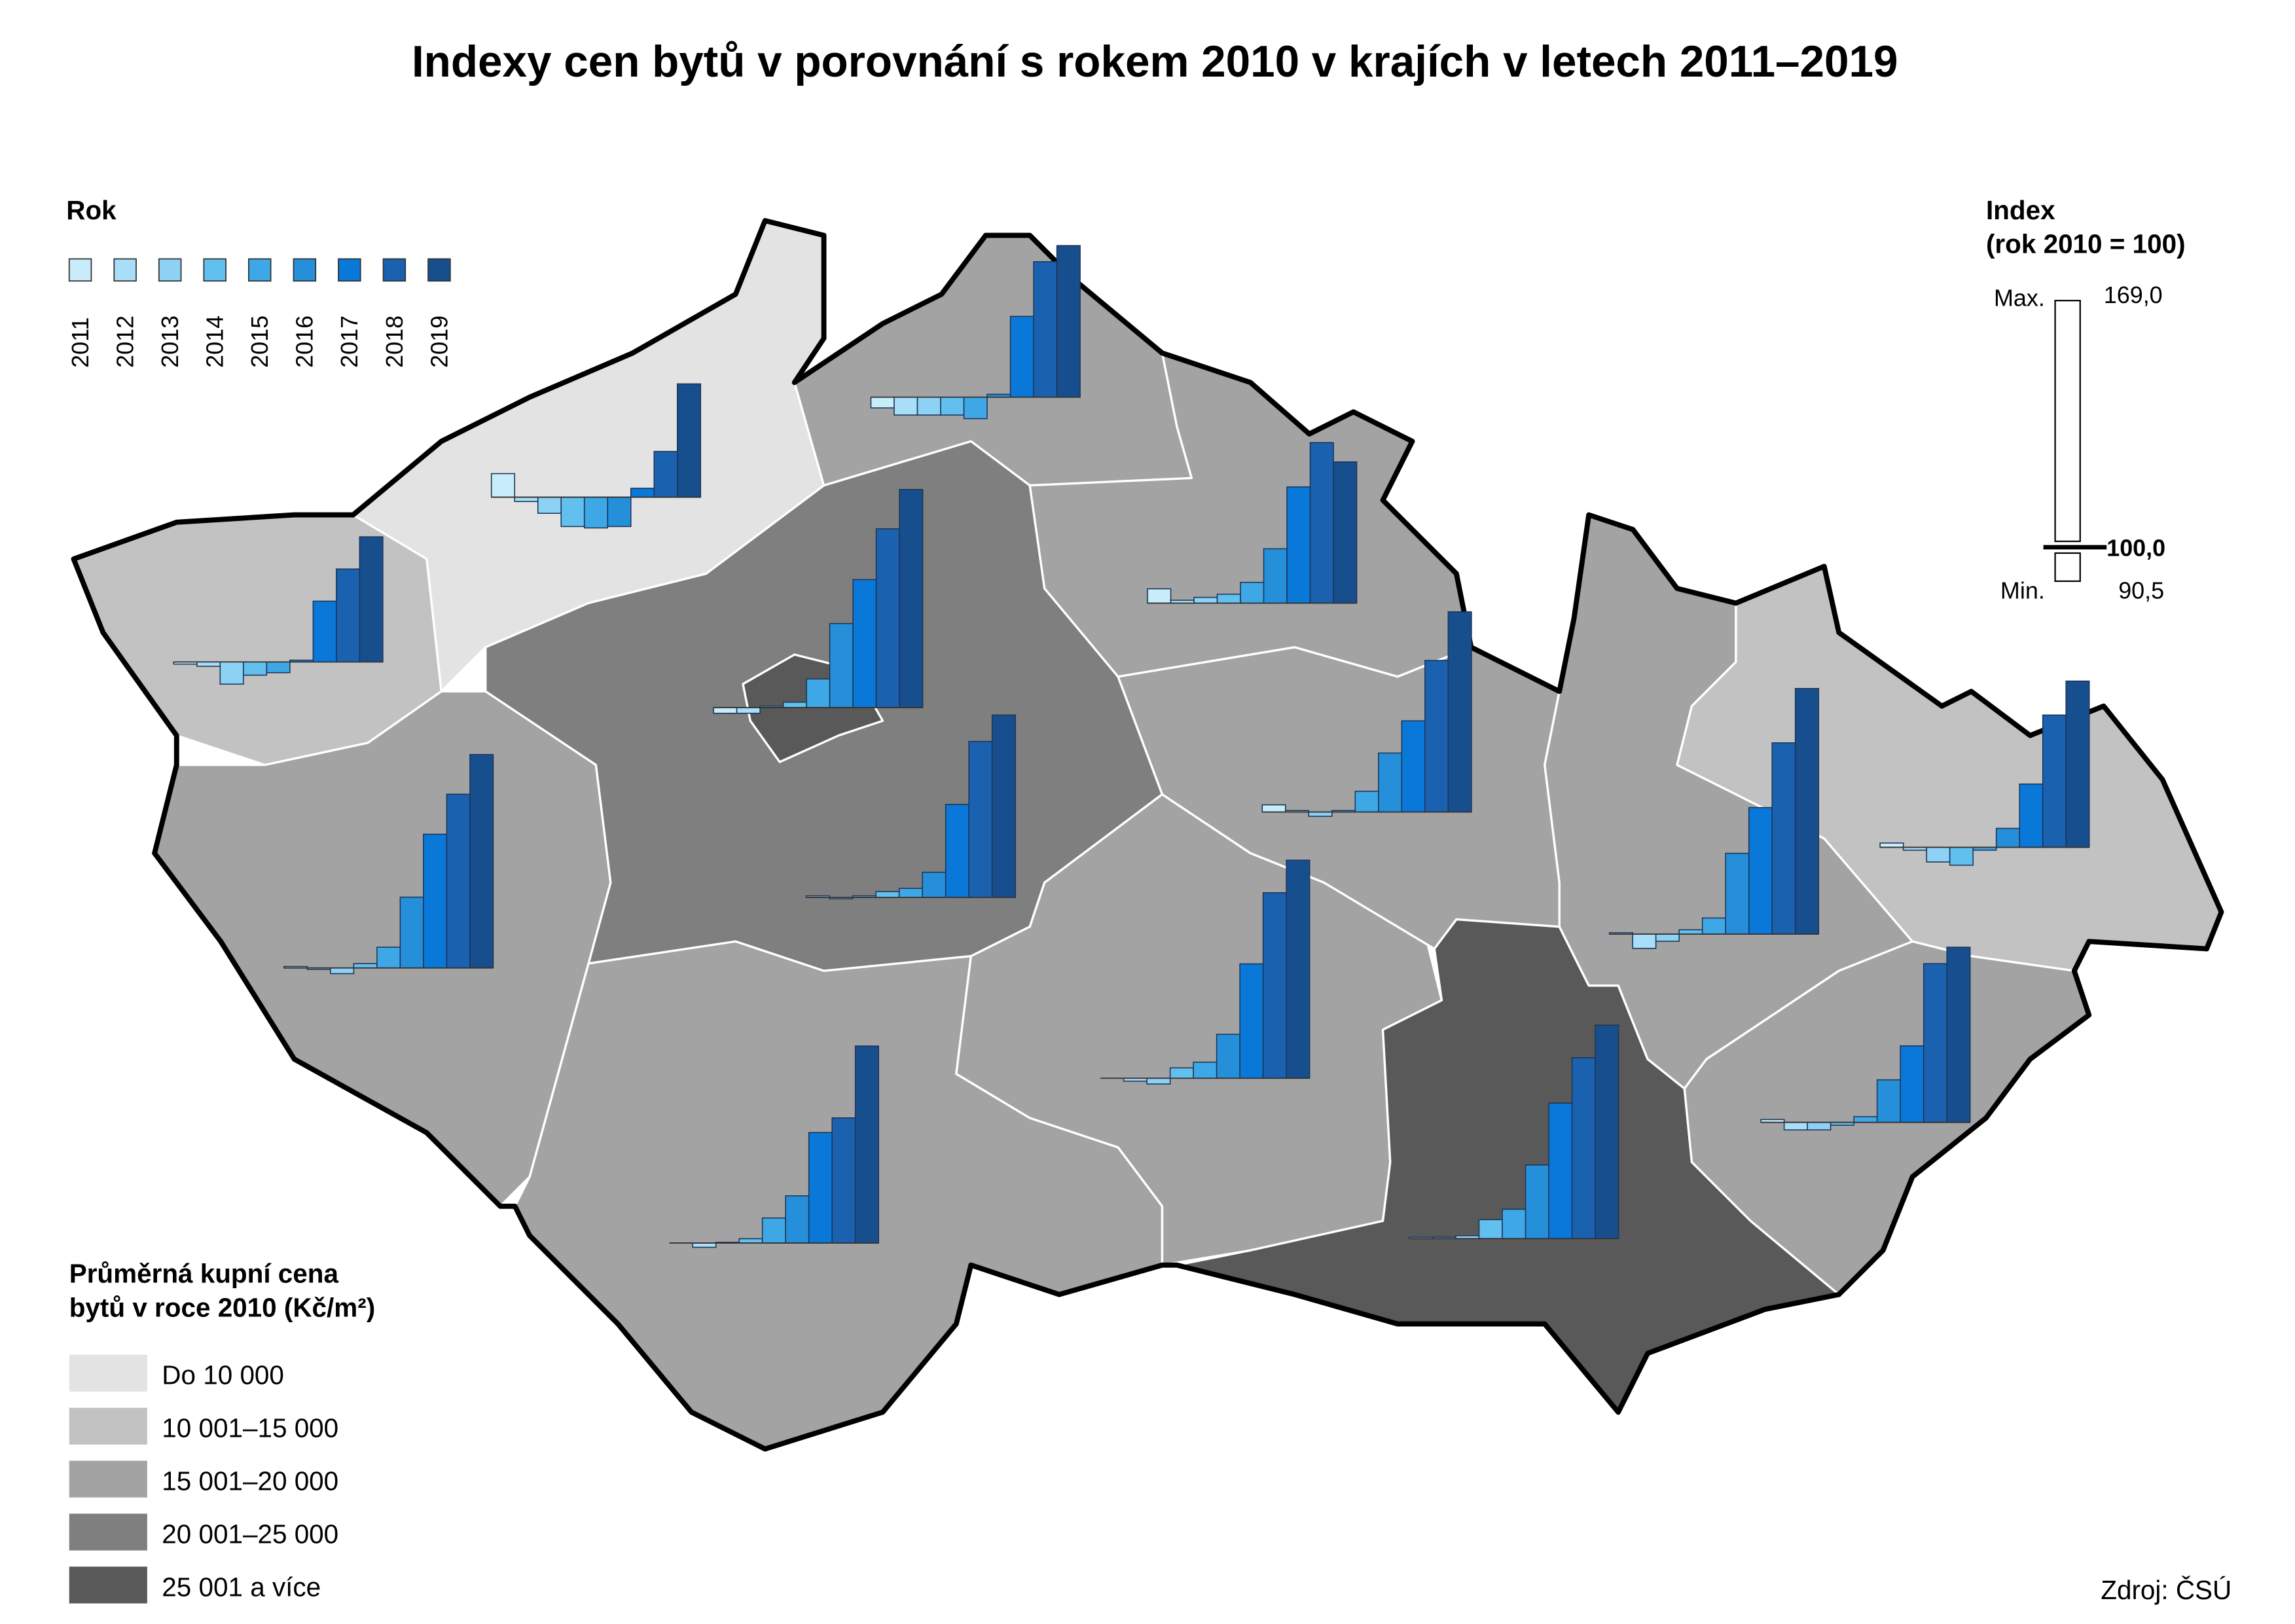 This screenshot has height=1624, width=2295. What do you see at coordinates (2068, 567) in the screenshot?
I see `index-min-bar` at bounding box center [2068, 567].